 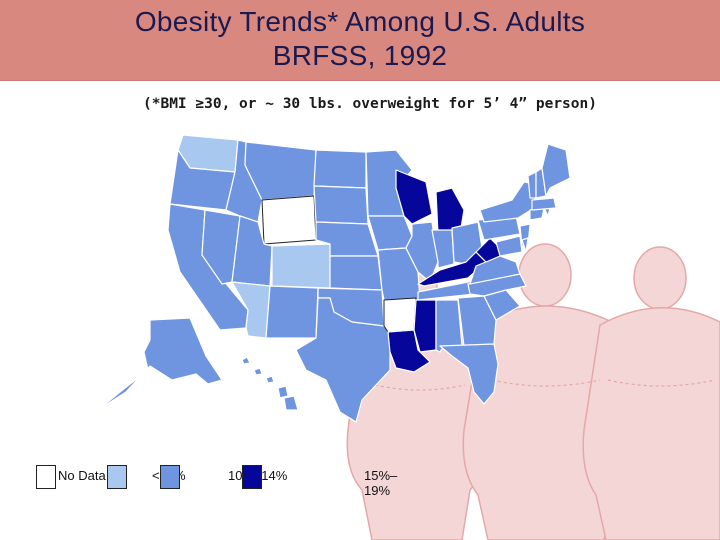 What do you see at coordinates (508, 202) in the screenshot?
I see `state-new-york` at bounding box center [508, 202].